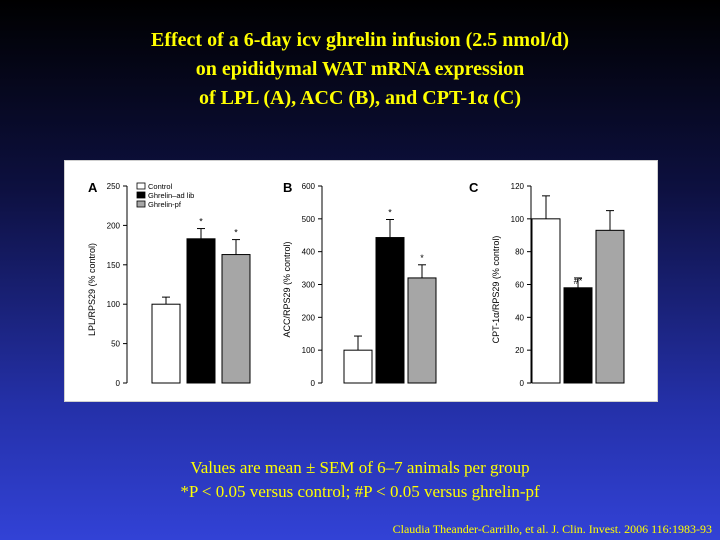 The image size is (720, 540). Describe the element at coordinates (309, 252) in the screenshot. I see `panel-b-tick-label: 400` at that location.